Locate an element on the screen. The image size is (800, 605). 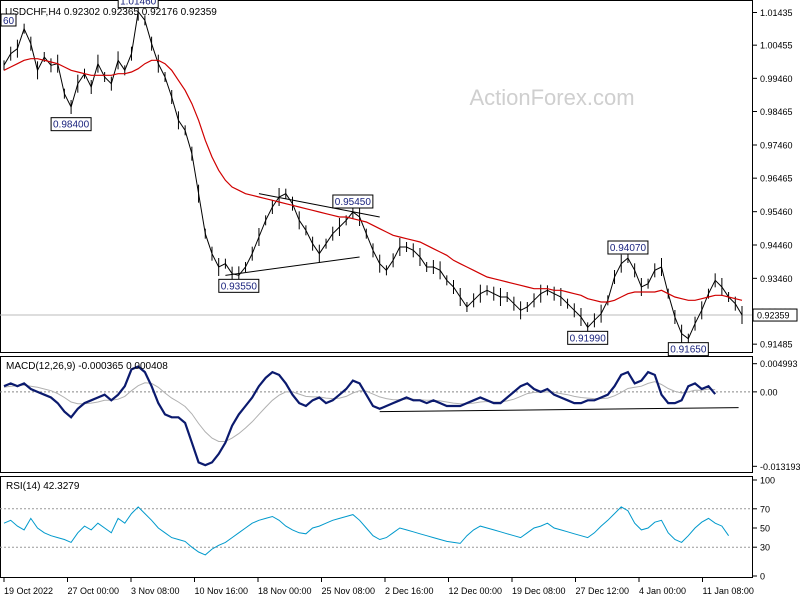
price-annotation-label: 1.01460 is located at coordinates (138, 4).